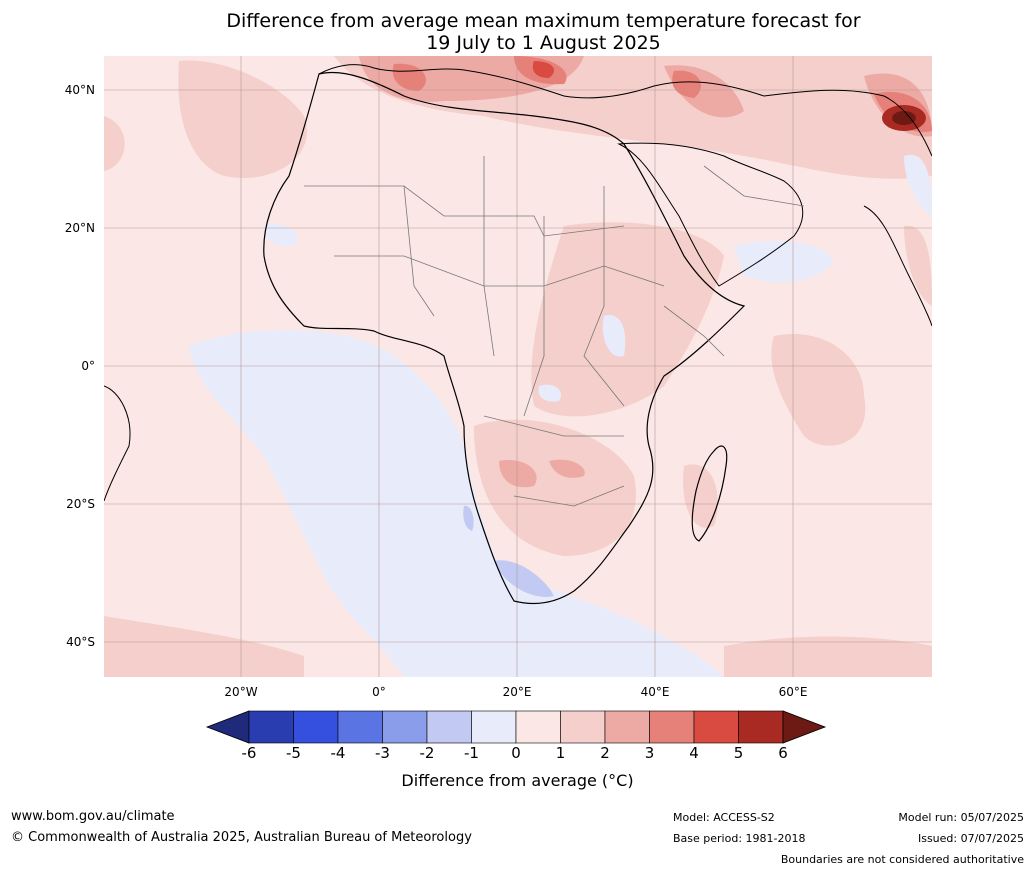 The height and width of the screenshot is (873, 1035). I want to click on footer-issued: Issued: 07/07/2025, so click(970, 838).